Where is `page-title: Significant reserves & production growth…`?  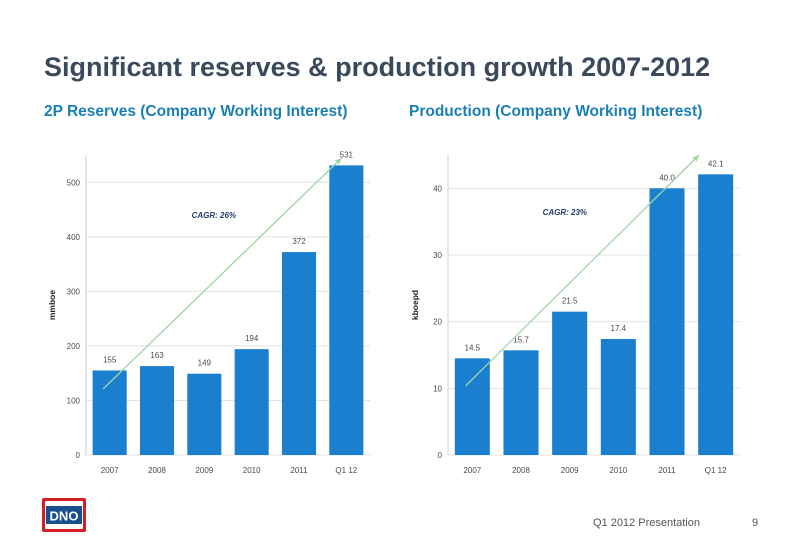 page-title: Significant reserves & production growth… is located at coordinates (377, 67).